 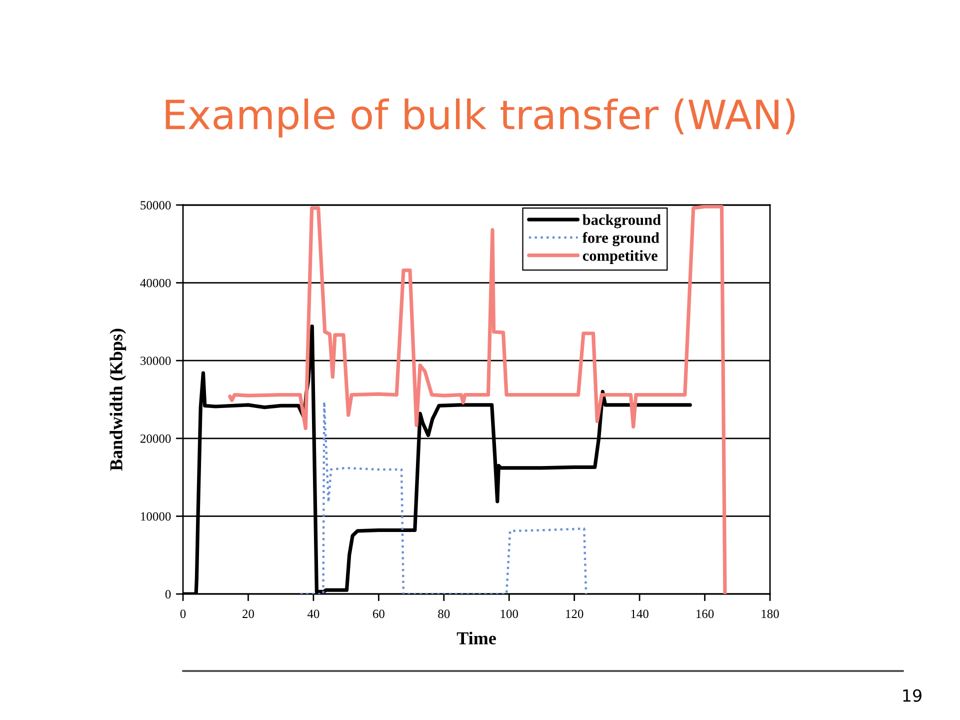 I want to click on line-series, so click(x=443, y=497).